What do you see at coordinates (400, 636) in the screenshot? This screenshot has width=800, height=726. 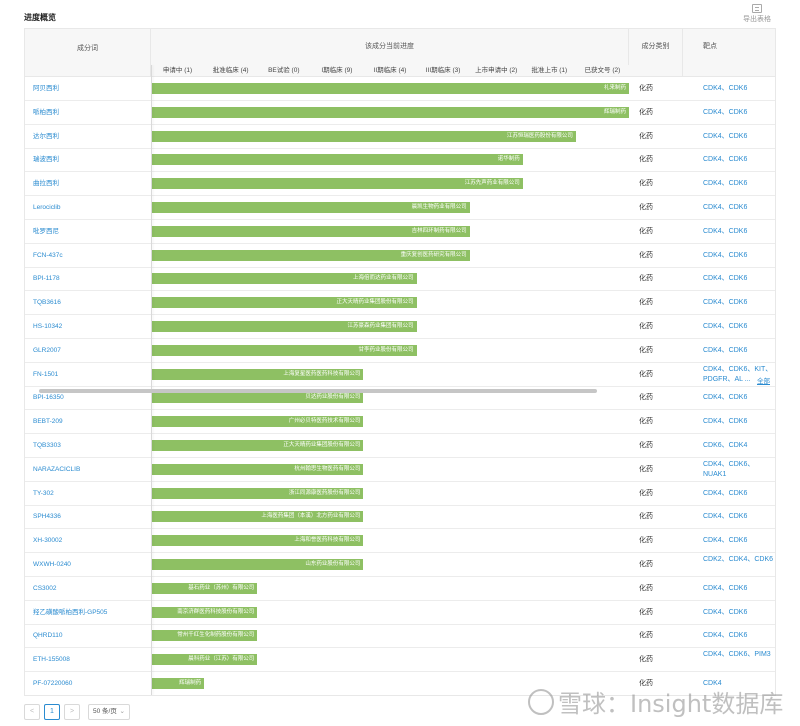 I see `table-row: QHRD110 常州千红生化制药股份有限公司 化药 CDK4、CDK6` at bounding box center [400, 636].